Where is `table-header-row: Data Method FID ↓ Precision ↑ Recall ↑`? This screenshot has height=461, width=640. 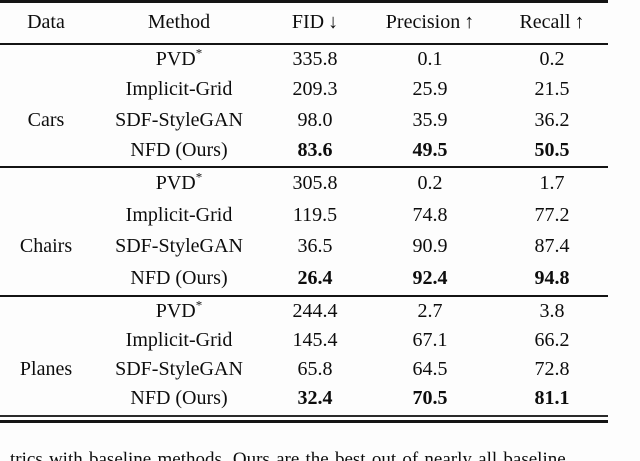 table-header-row: Data Method FID ↓ Precision ↑ Recall ↑ is located at coordinates (304, 24).